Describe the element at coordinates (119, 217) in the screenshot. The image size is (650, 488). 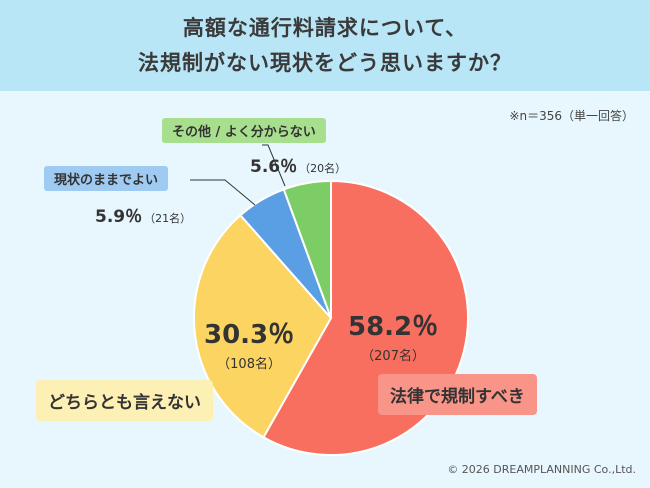
I see `pct-value-status-quo: 5.9％` at that location.